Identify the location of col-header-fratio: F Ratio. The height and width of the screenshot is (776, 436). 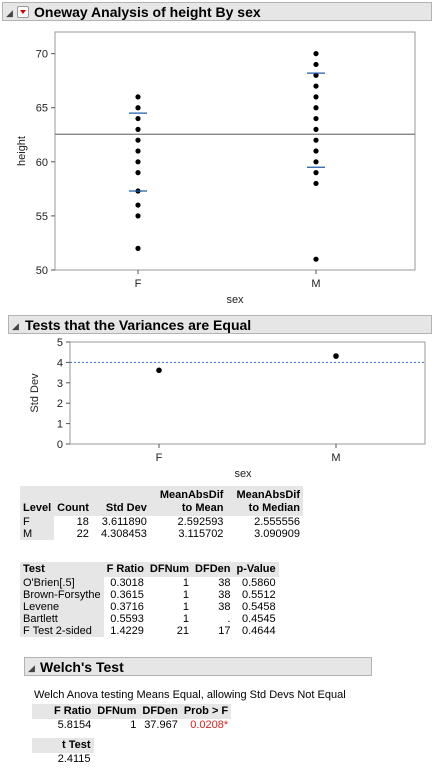
(63, 711).